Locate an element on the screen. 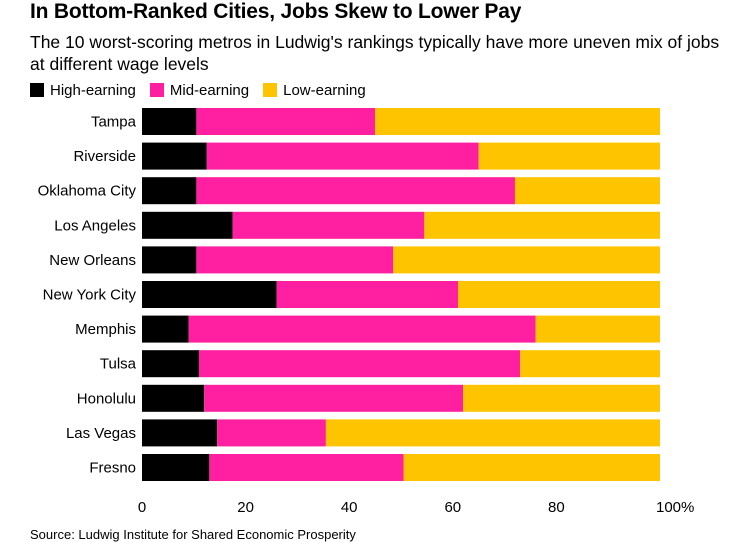 The width and height of the screenshot is (750, 542). category-label-honolulu: Honolulu is located at coordinates (106, 398).